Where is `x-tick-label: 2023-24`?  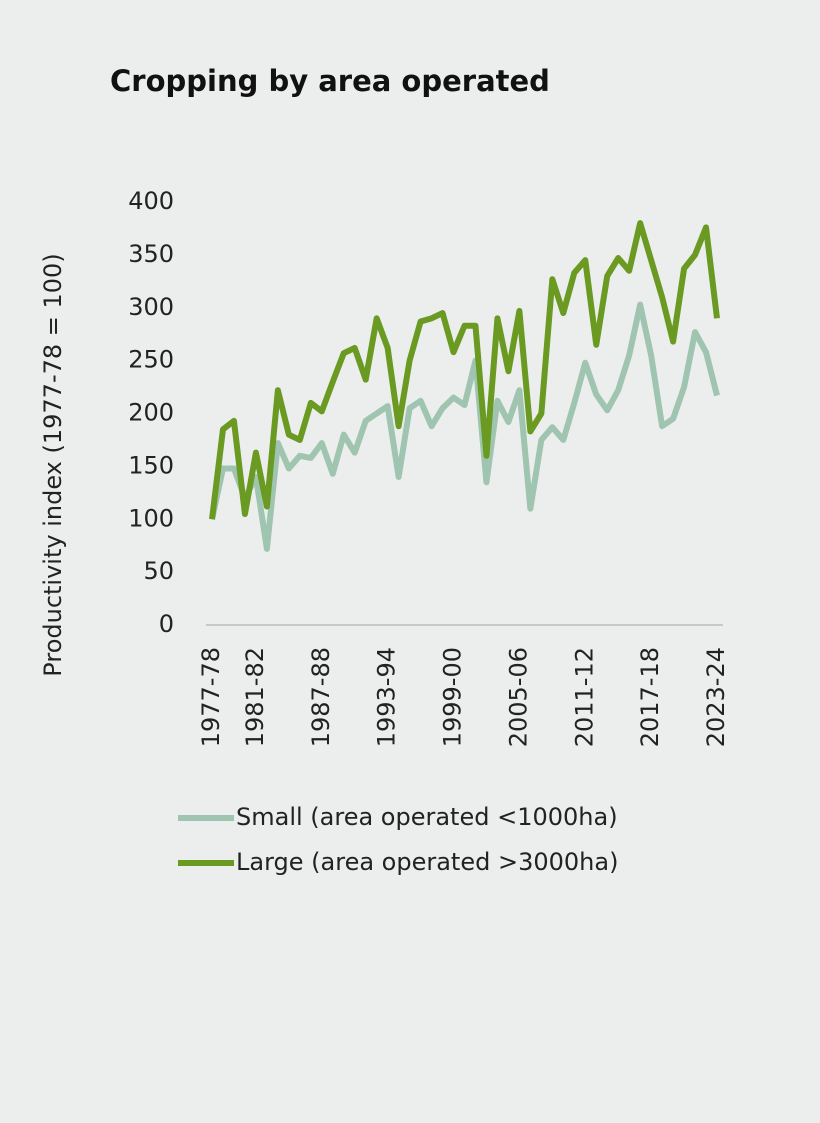
x-tick-label: 2023-24 is located at coordinates (716, 697).